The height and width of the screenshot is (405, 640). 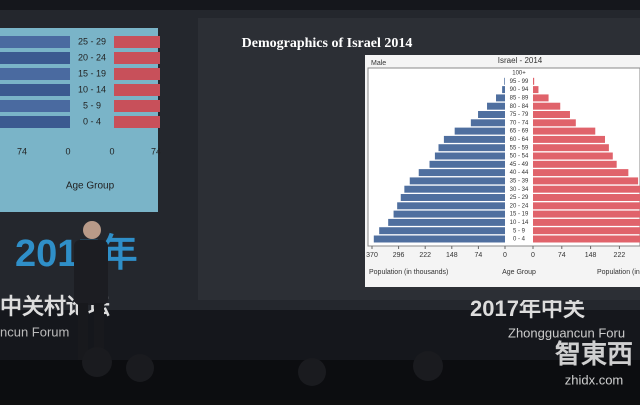 What do you see at coordinates (519, 165) in the screenshot?
I see `age-label: 45 - 49` at bounding box center [519, 165].